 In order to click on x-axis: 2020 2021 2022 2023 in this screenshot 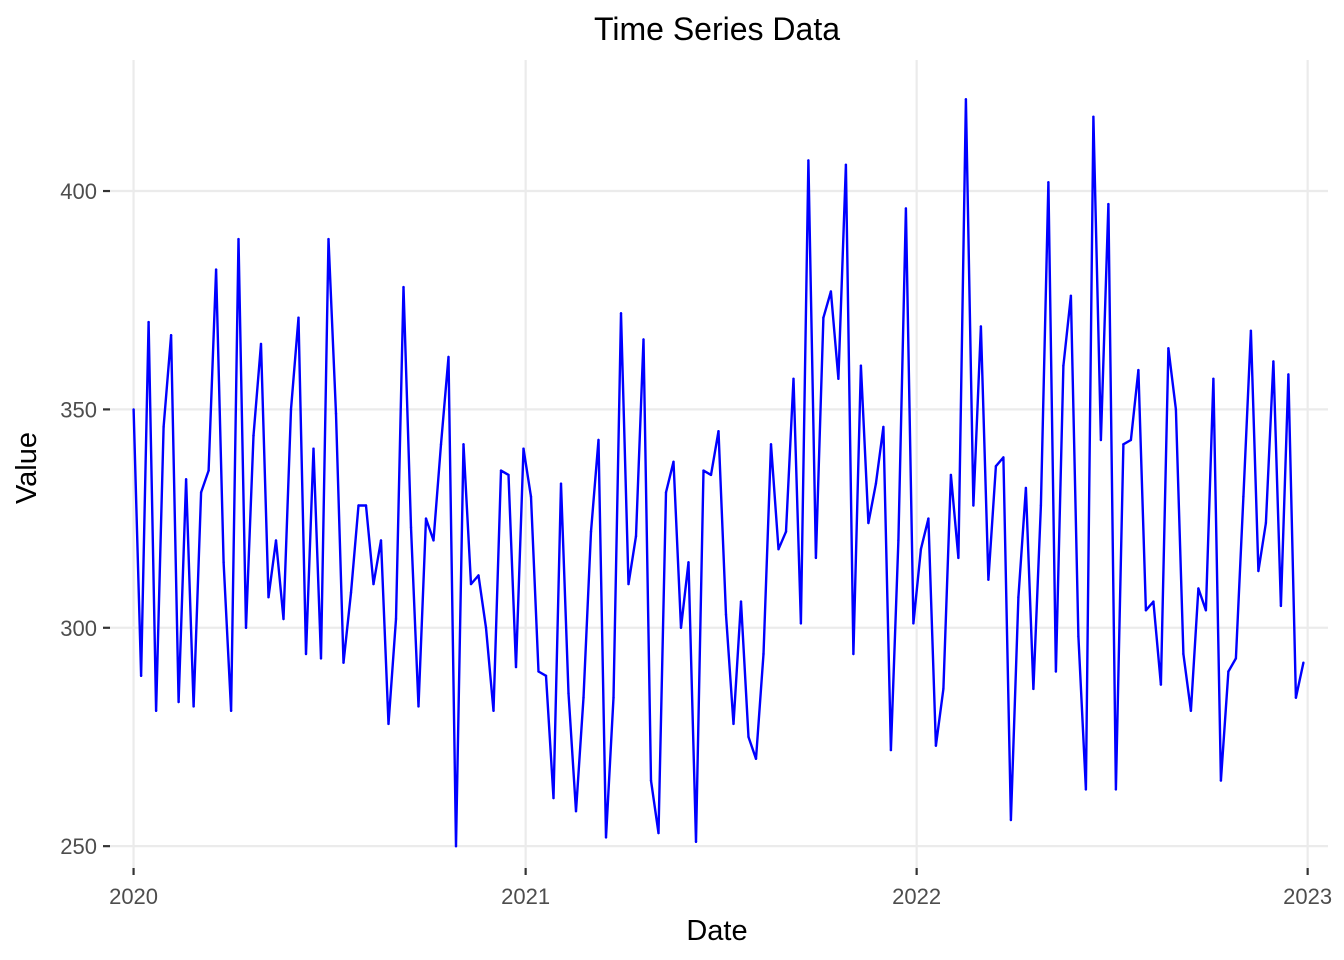, I will do `click(720, 888)`.